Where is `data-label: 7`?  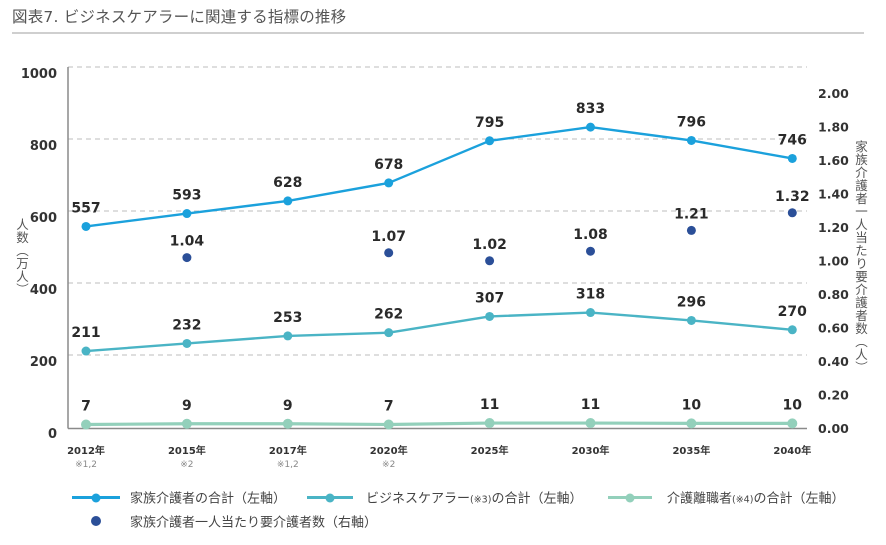
data-label: 7 is located at coordinates (389, 406).